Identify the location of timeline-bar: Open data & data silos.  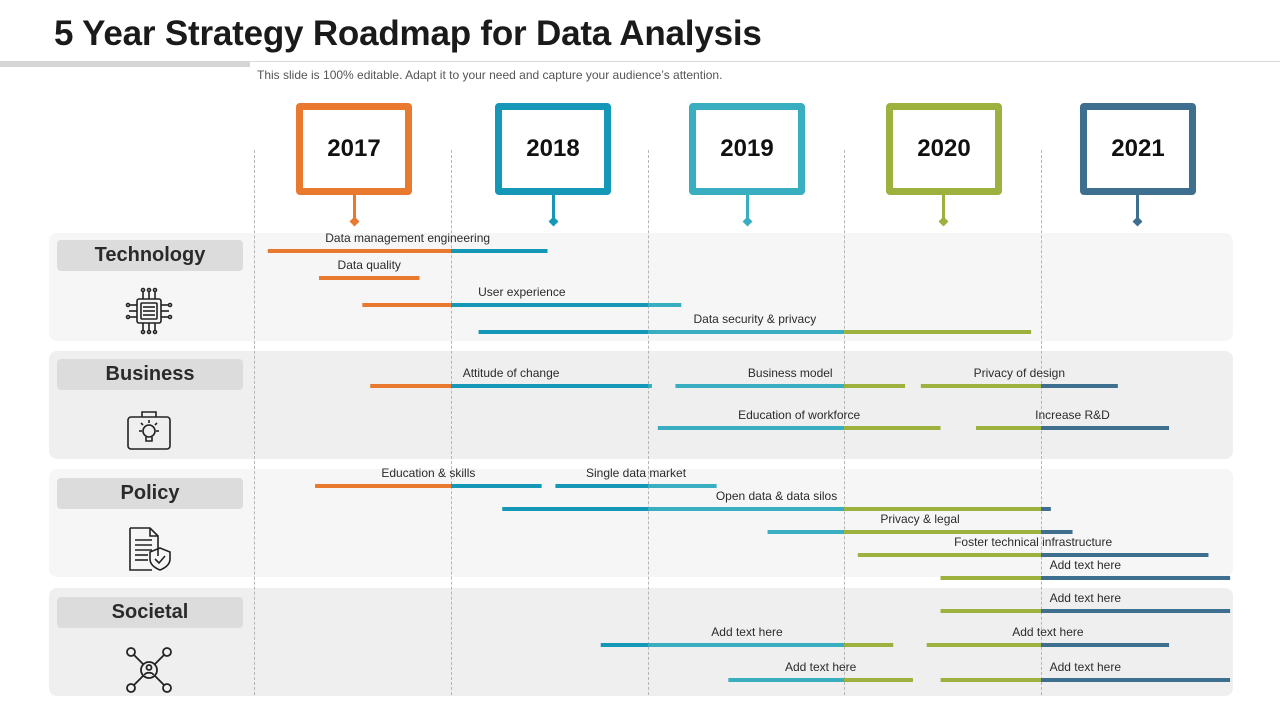
(776, 500).